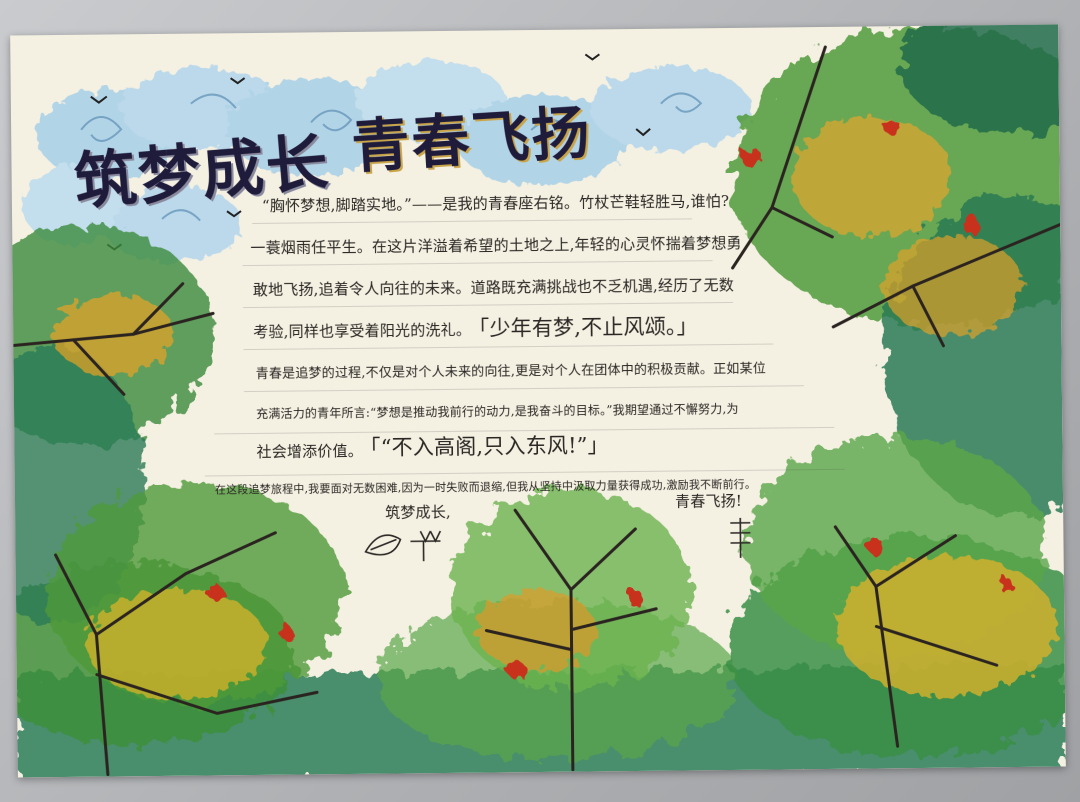  Describe the element at coordinates (362, 330) in the screenshot. I see `body-line-4a: 考验,同样也享受着阳光的洗礼。` at that location.